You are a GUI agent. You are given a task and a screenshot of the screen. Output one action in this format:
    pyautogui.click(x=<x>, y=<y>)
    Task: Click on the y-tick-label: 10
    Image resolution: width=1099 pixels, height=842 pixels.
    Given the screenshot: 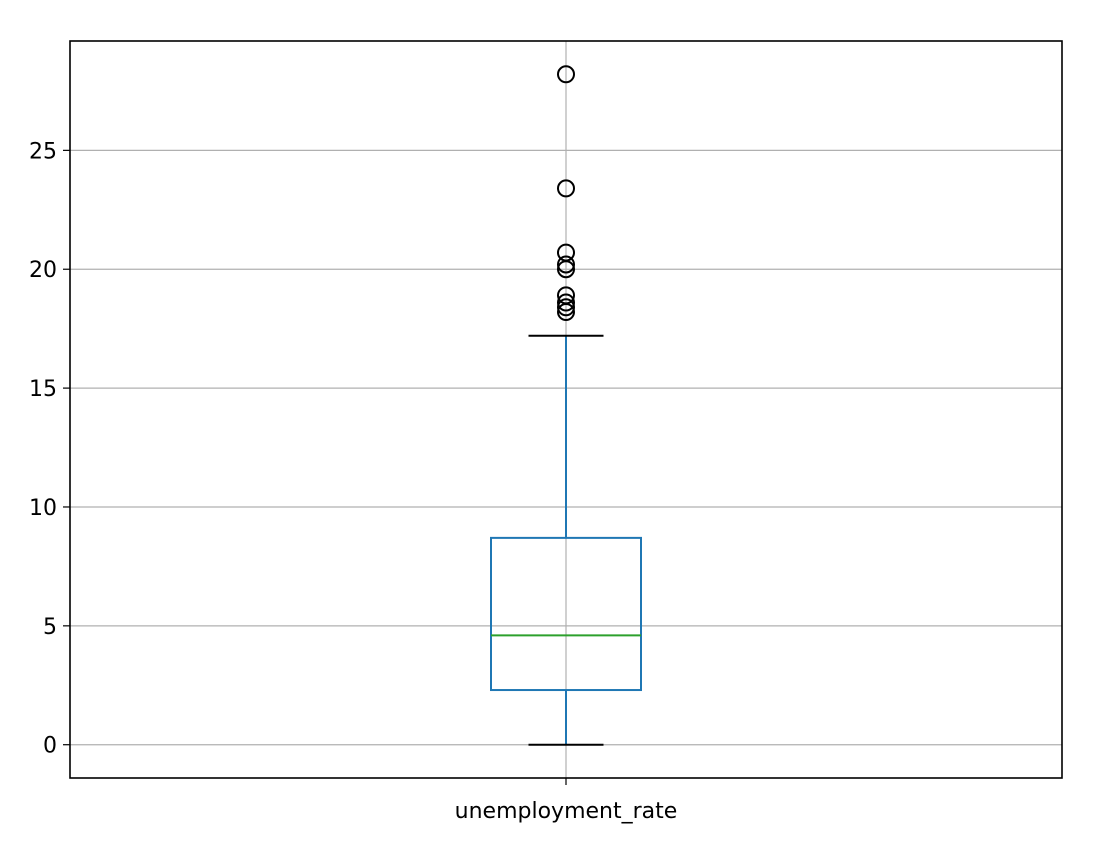 What is the action you would take?
    pyautogui.click(x=43, y=508)
    